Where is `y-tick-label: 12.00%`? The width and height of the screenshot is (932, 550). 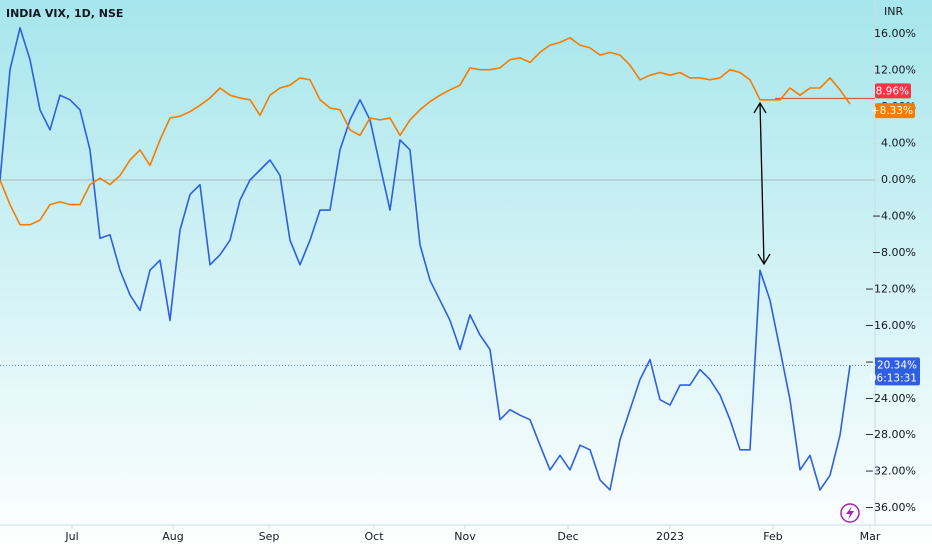 y-tick-label: 12.00% is located at coordinates (895, 70).